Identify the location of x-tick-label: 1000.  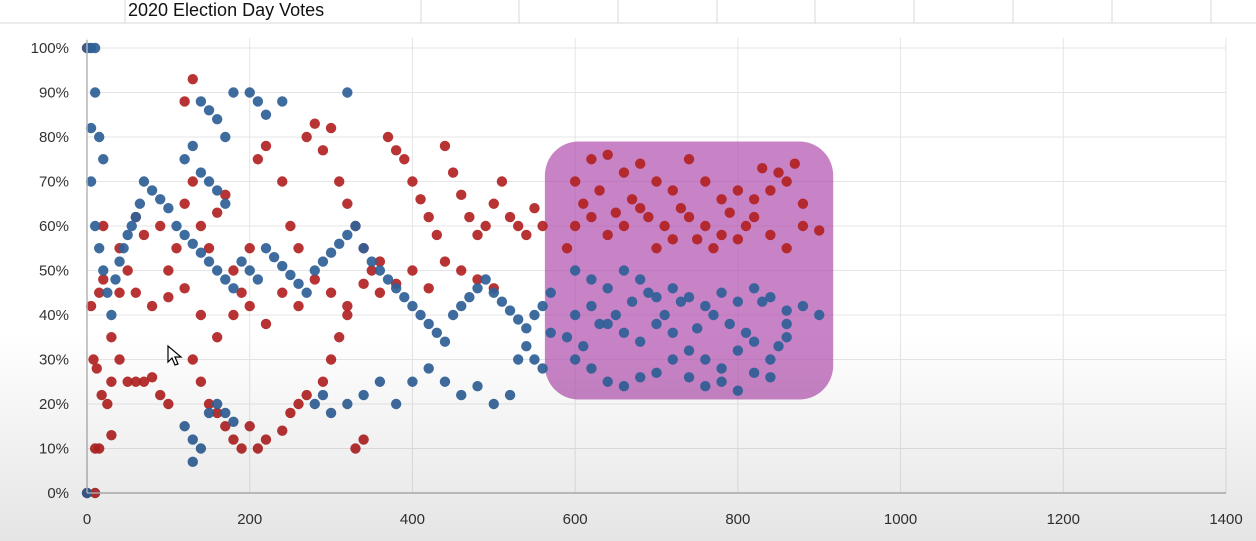
(900, 519).